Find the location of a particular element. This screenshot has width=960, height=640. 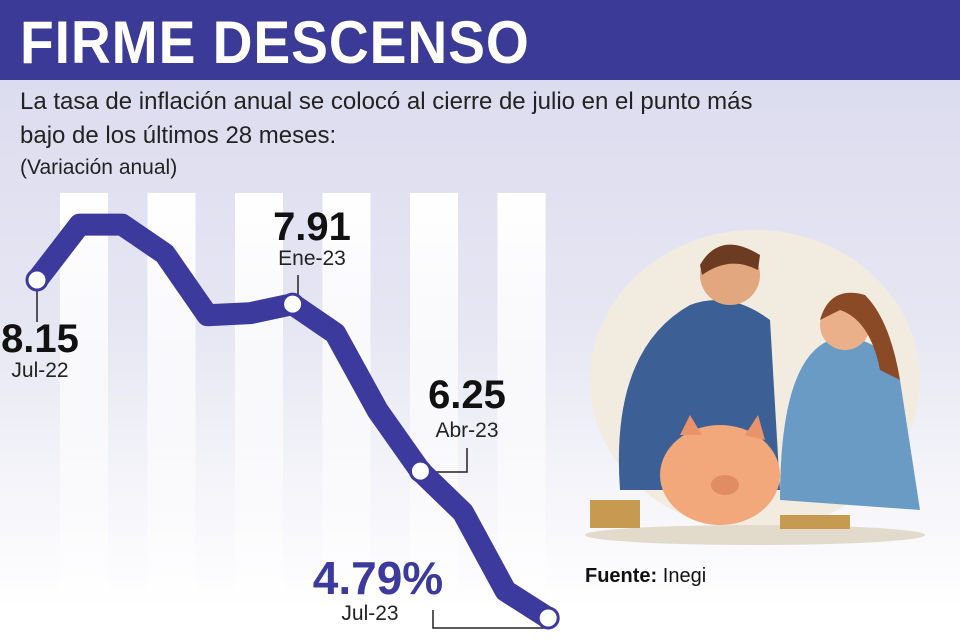

data-date-label: Ene-23 is located at coordinates (312, 258).